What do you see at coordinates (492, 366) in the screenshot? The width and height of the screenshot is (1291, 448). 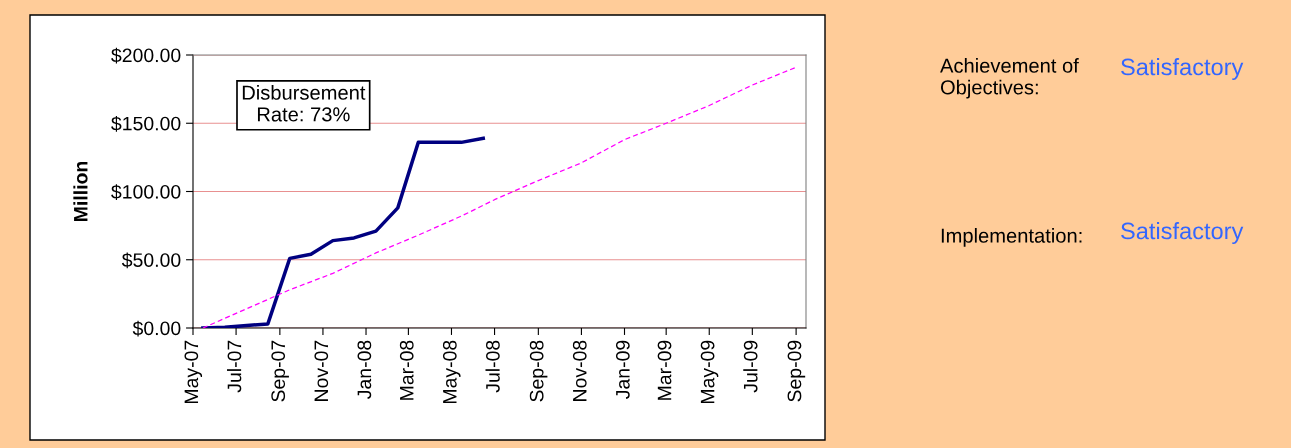 I see `x-tick-label: Jul-08` at bounding box center [492, 366].